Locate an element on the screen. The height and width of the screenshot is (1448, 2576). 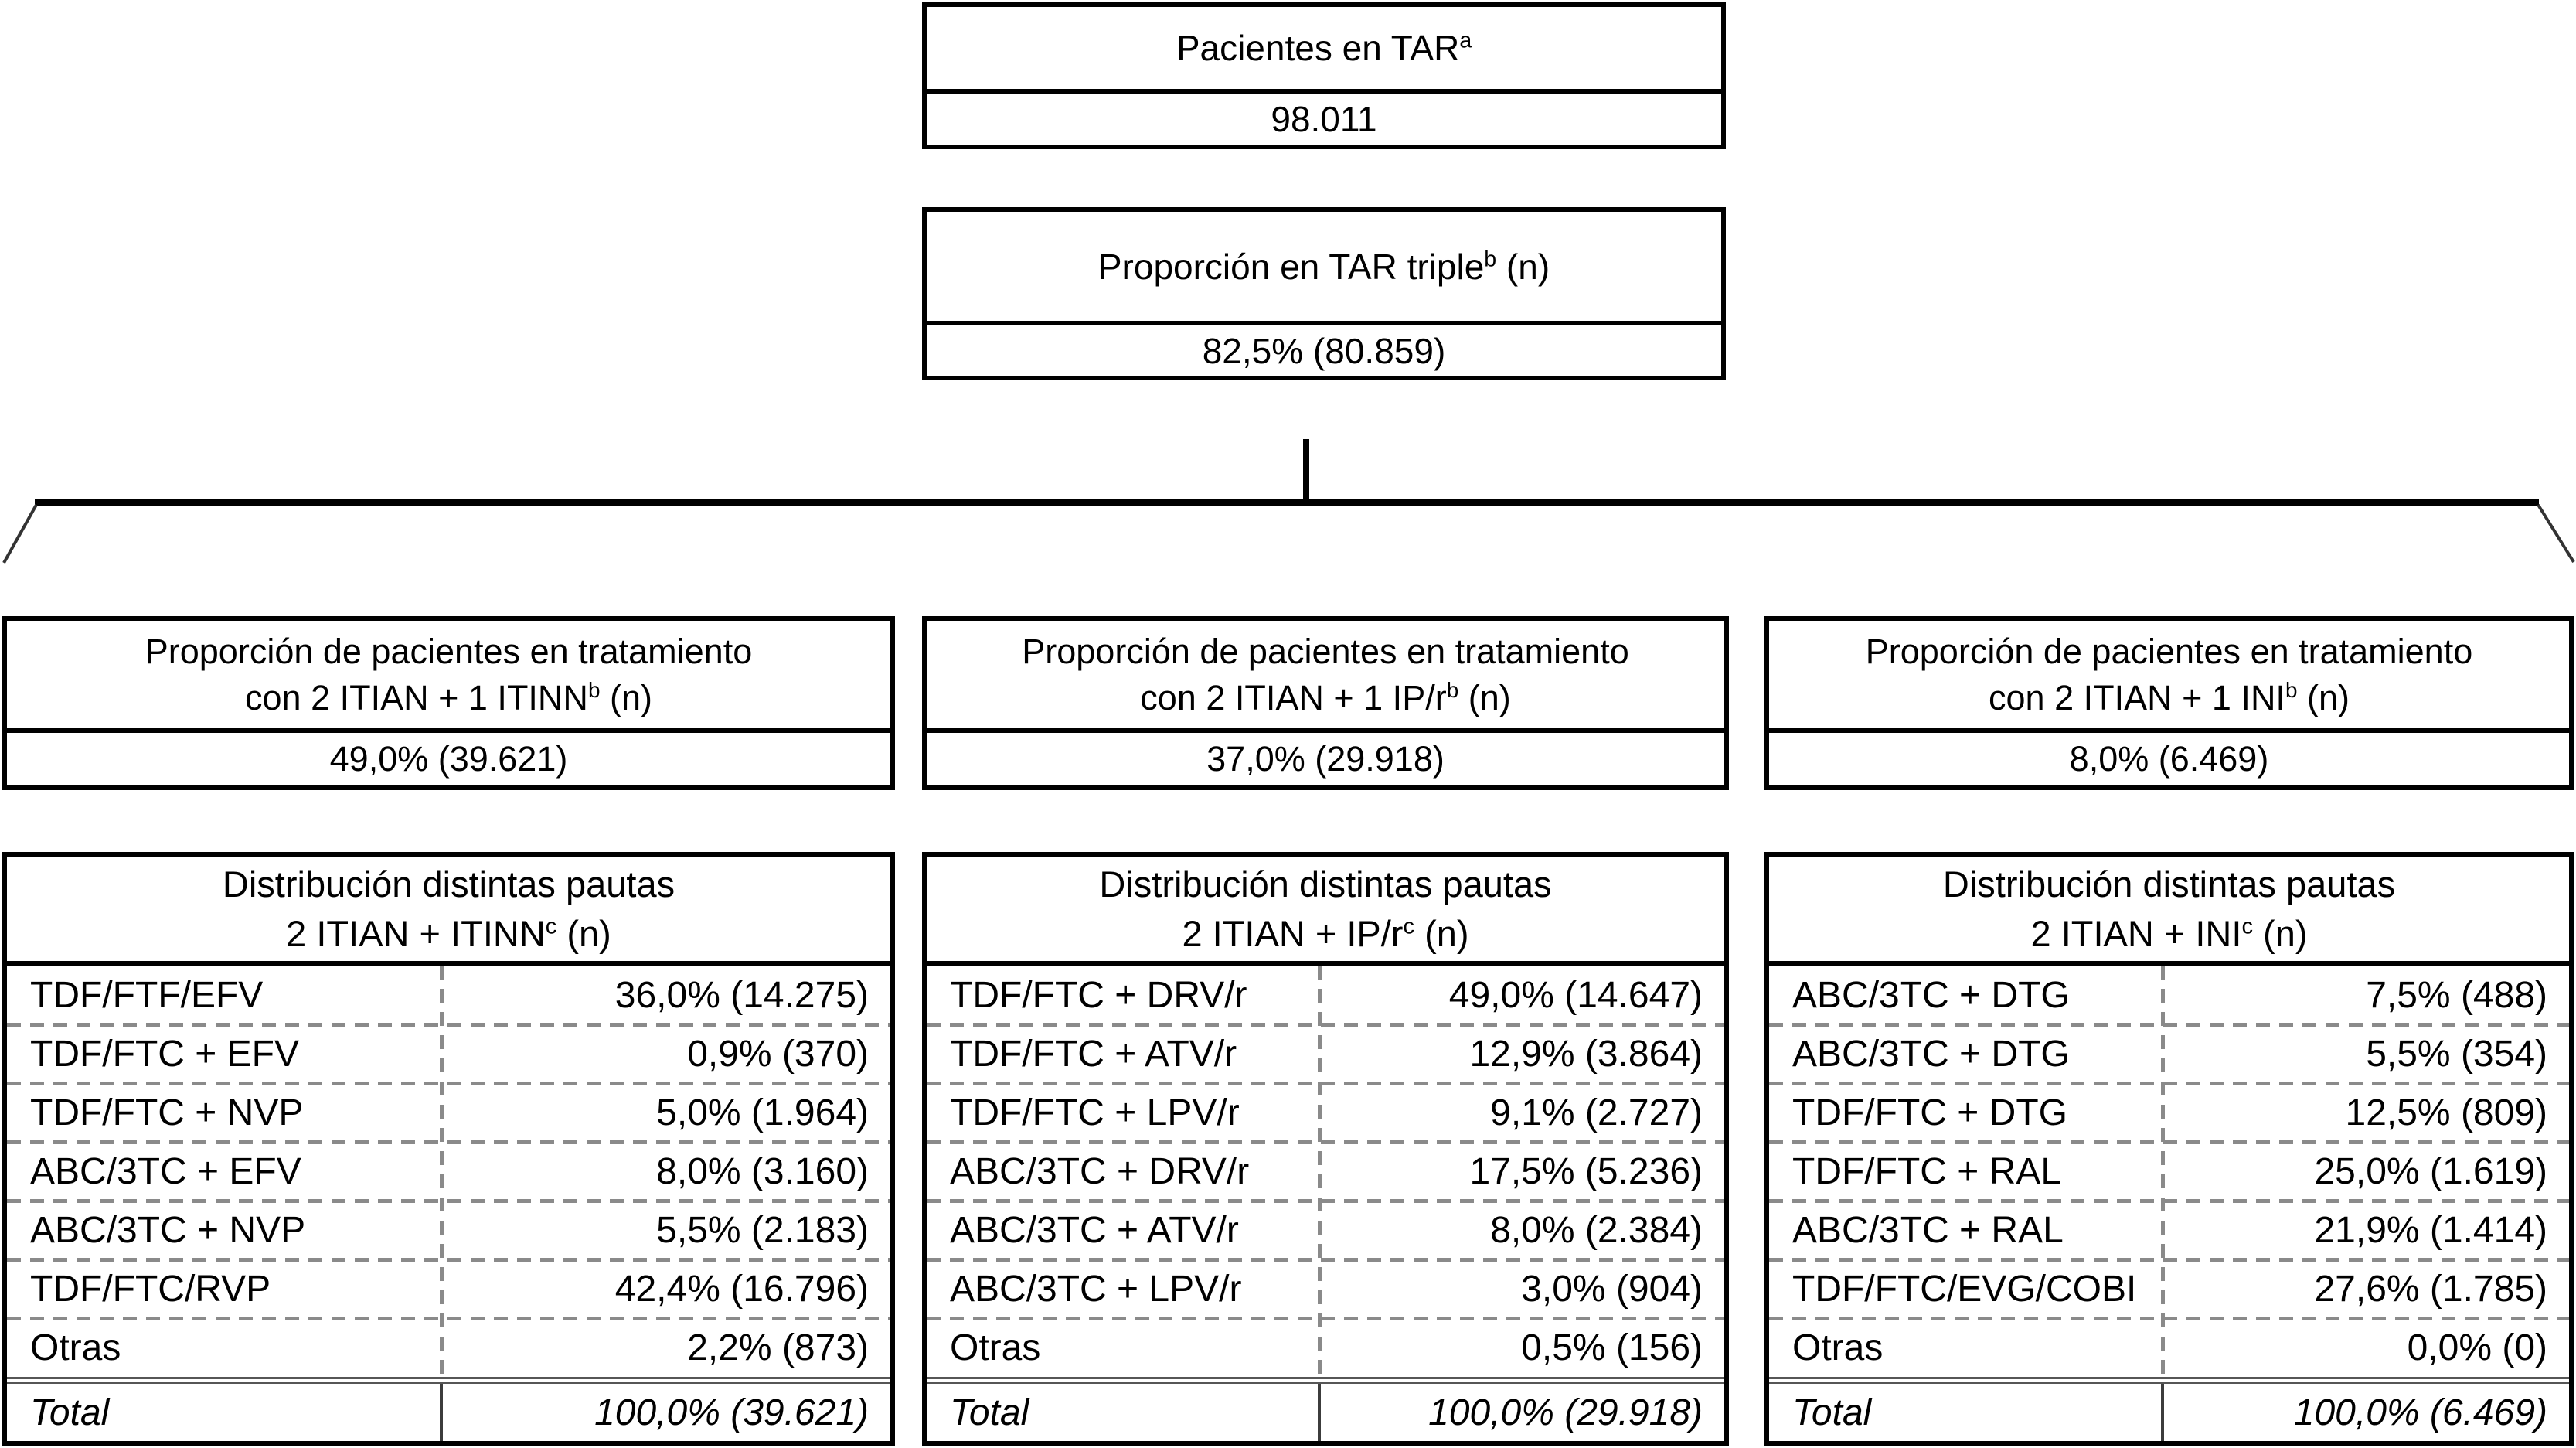
branch-itinn-share: 49,0% (39.621) is located at coordinates (449, 759).